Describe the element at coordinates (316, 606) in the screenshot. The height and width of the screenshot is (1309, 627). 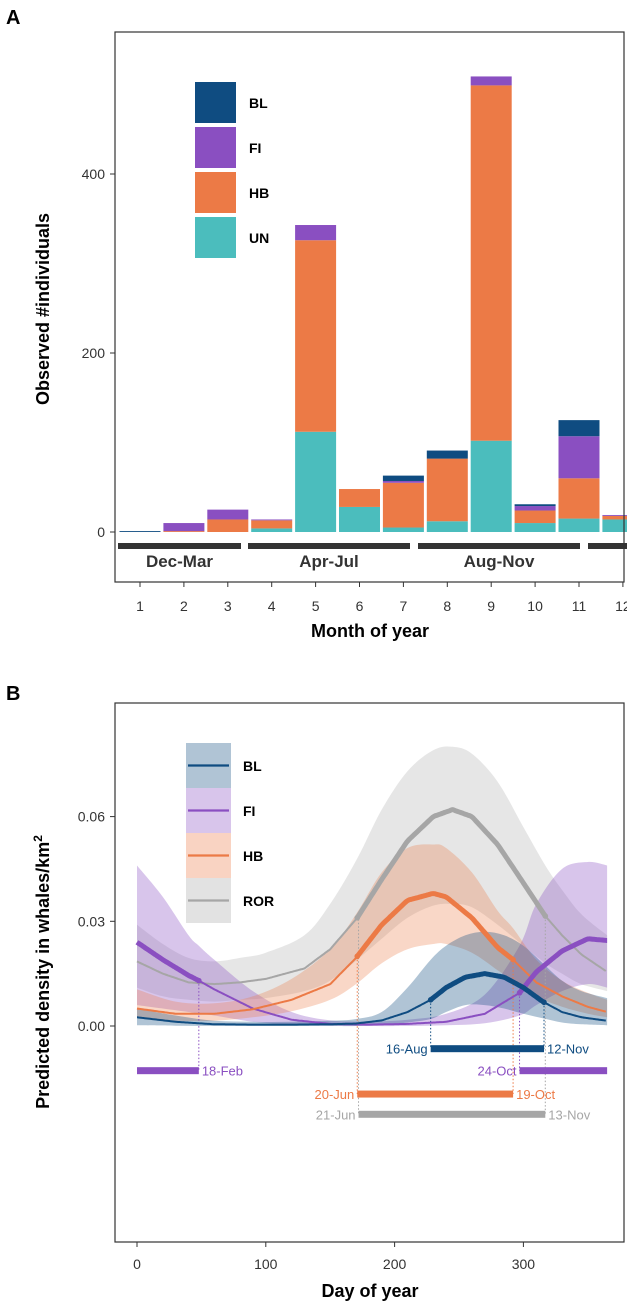
I see `panel-a-x-tick-label: 5` at that location.